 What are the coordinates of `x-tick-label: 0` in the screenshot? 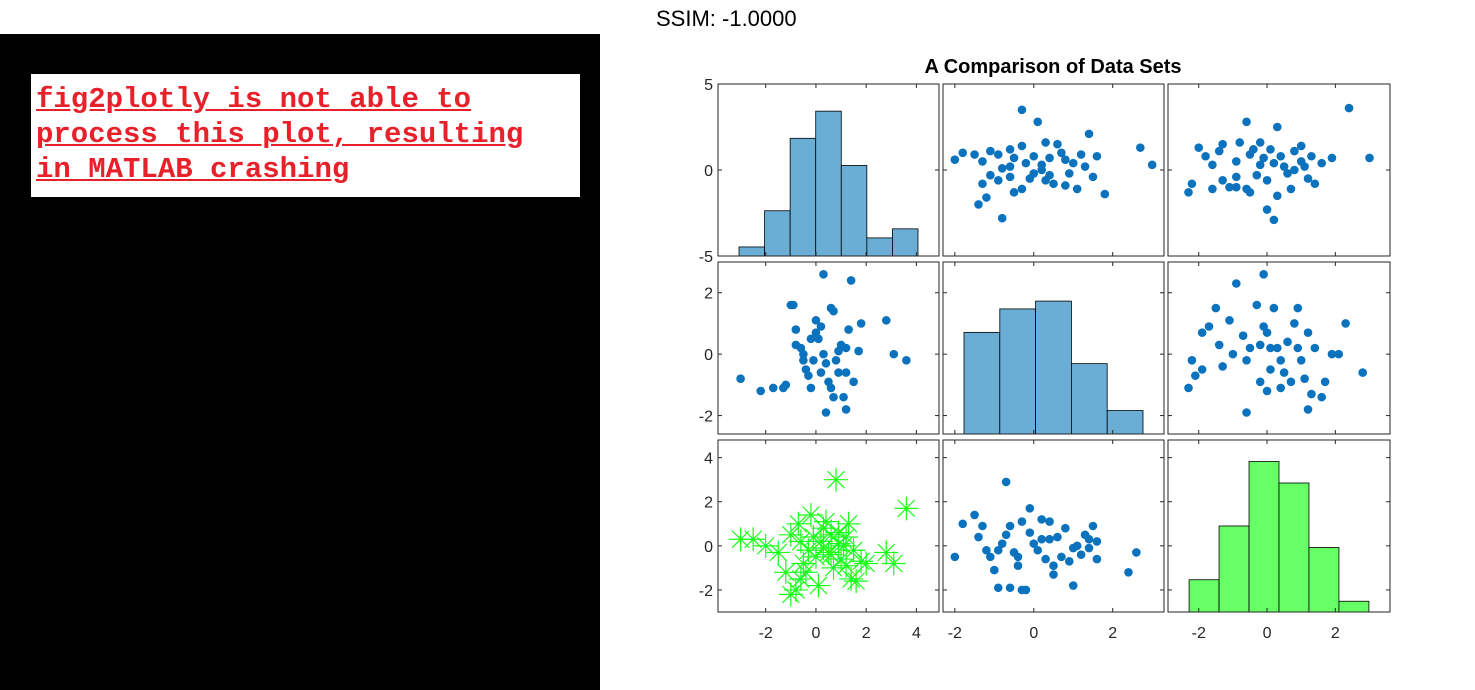 It's located at (815, 633).